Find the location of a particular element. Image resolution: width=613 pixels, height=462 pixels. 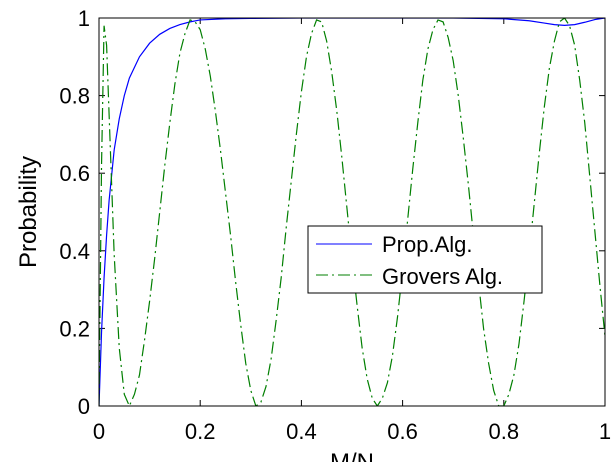

x-tick-label: 0.2 is located at coordinates (200, 431).